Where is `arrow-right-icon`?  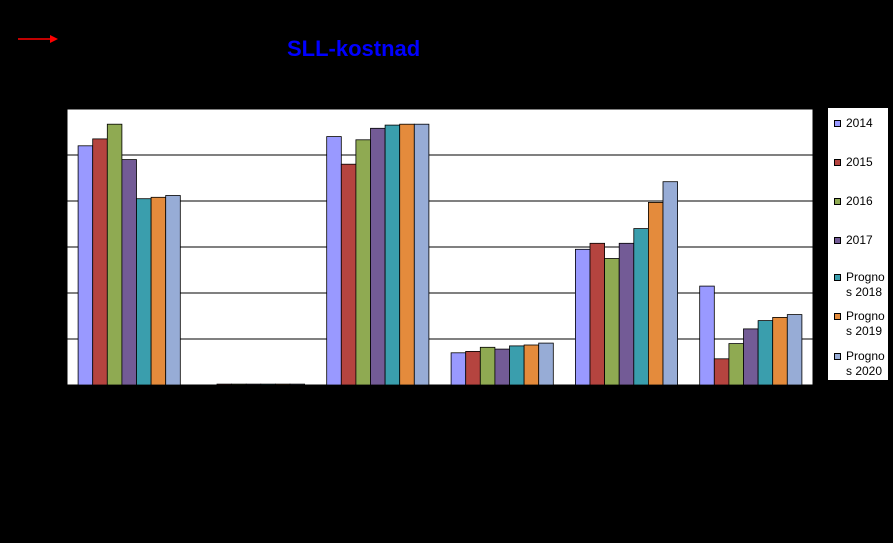
arrow-right-icon is located at coordinates (38, 39).